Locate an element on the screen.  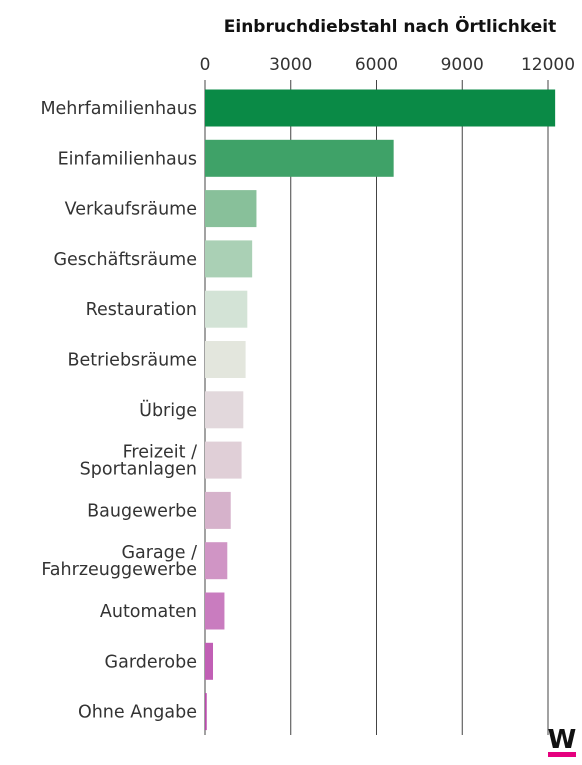
logo-letter: W is located at coordinates (562, 740).